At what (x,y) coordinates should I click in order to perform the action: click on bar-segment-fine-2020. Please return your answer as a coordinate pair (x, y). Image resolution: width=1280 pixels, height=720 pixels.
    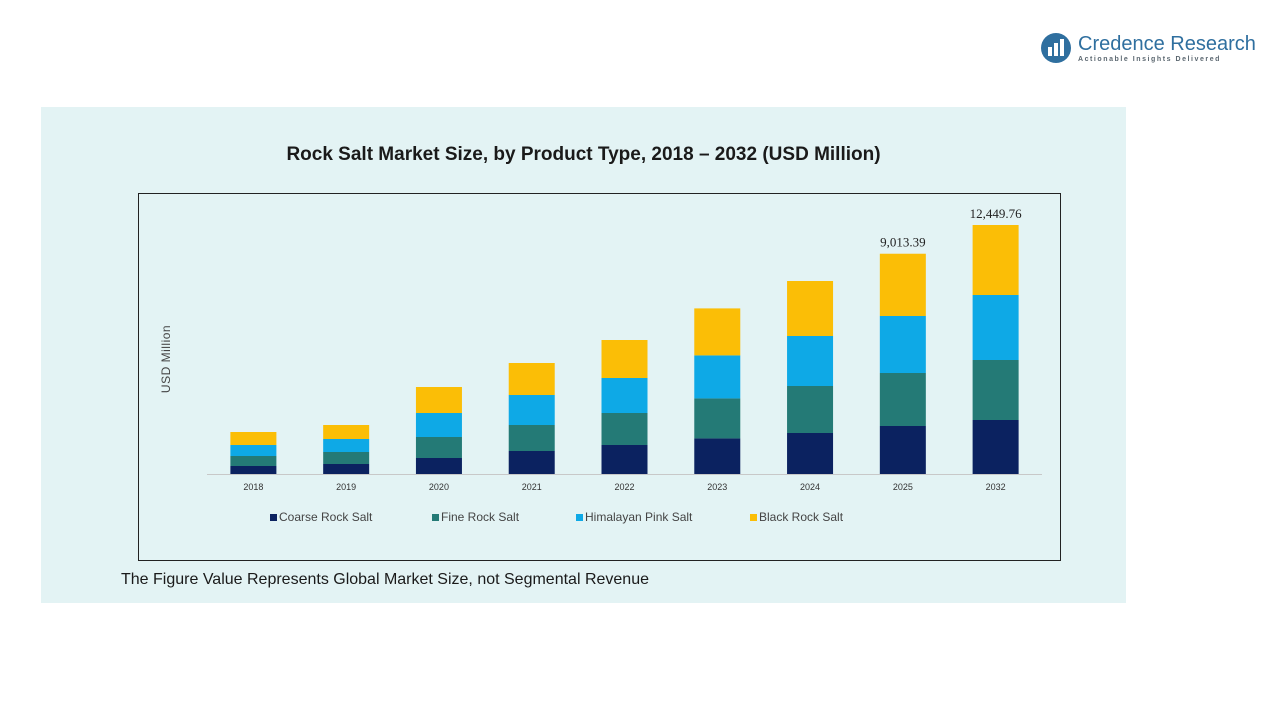
    Looking at the image, I should click on (438, 447).